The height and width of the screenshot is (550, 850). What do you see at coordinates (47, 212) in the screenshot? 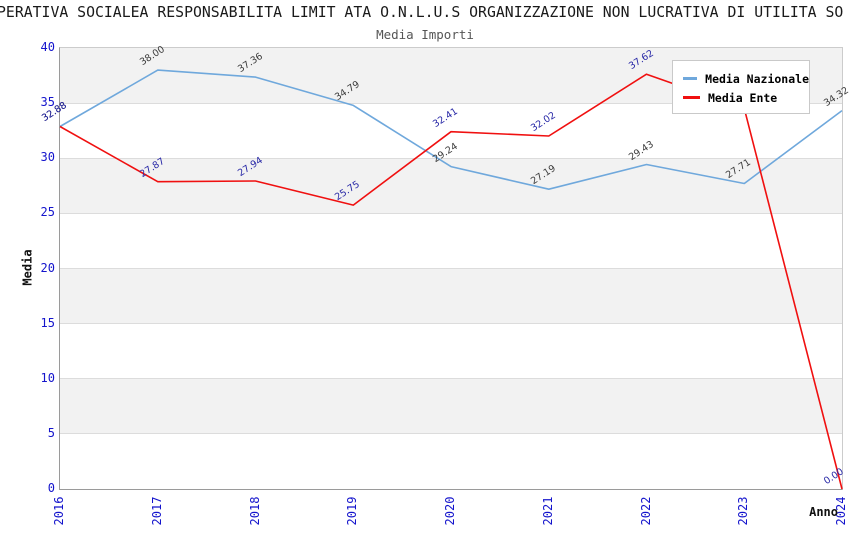
I see `y-tick-label: 25` at bounding box center [47, 212].